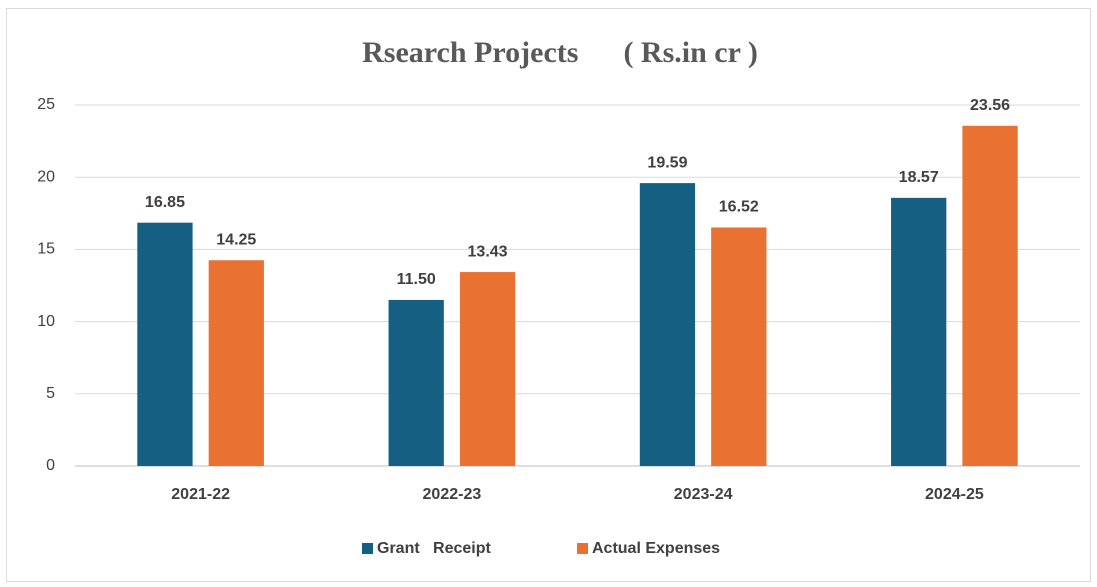 This screenshot has width=1097, height=587. Describe the element at coordinates (739, 207) in the screenshot. I see `value-label: 16.52` at that location.